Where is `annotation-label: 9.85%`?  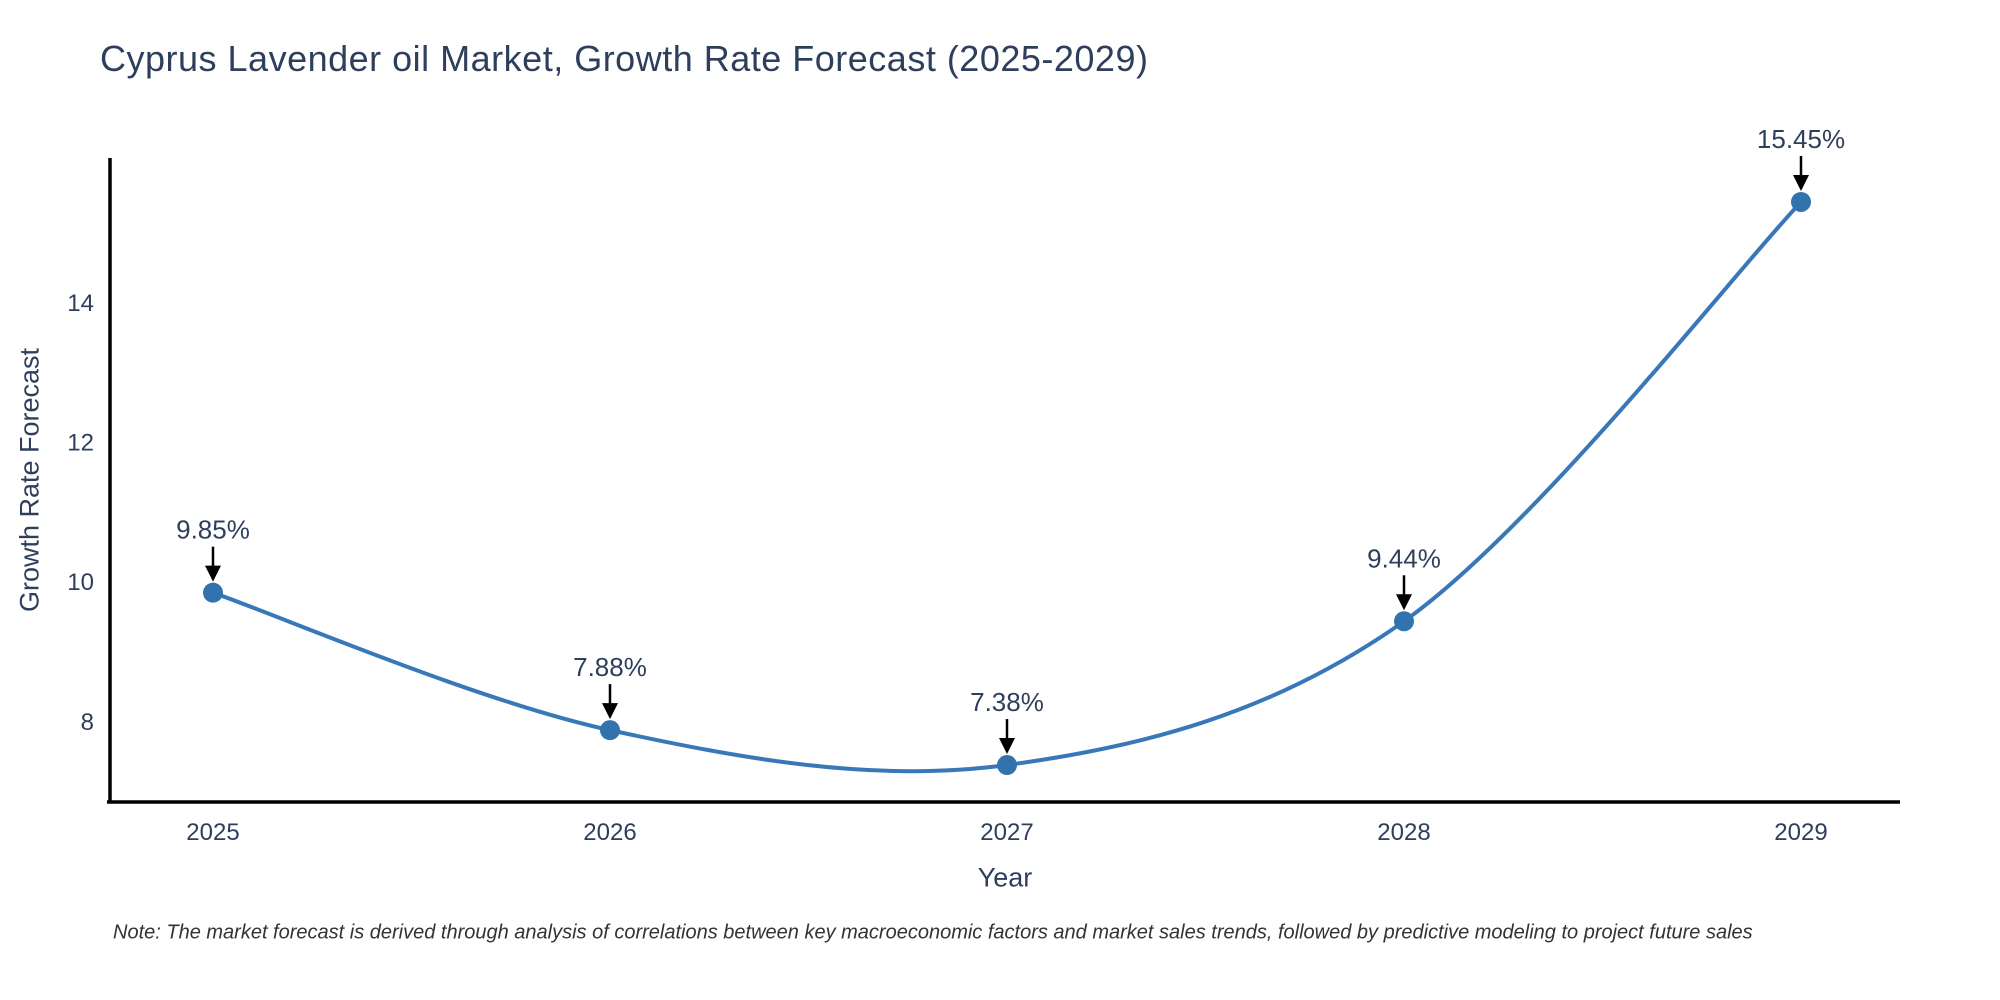 annotation-label: 9.85% is located at coordinates (213, 530).